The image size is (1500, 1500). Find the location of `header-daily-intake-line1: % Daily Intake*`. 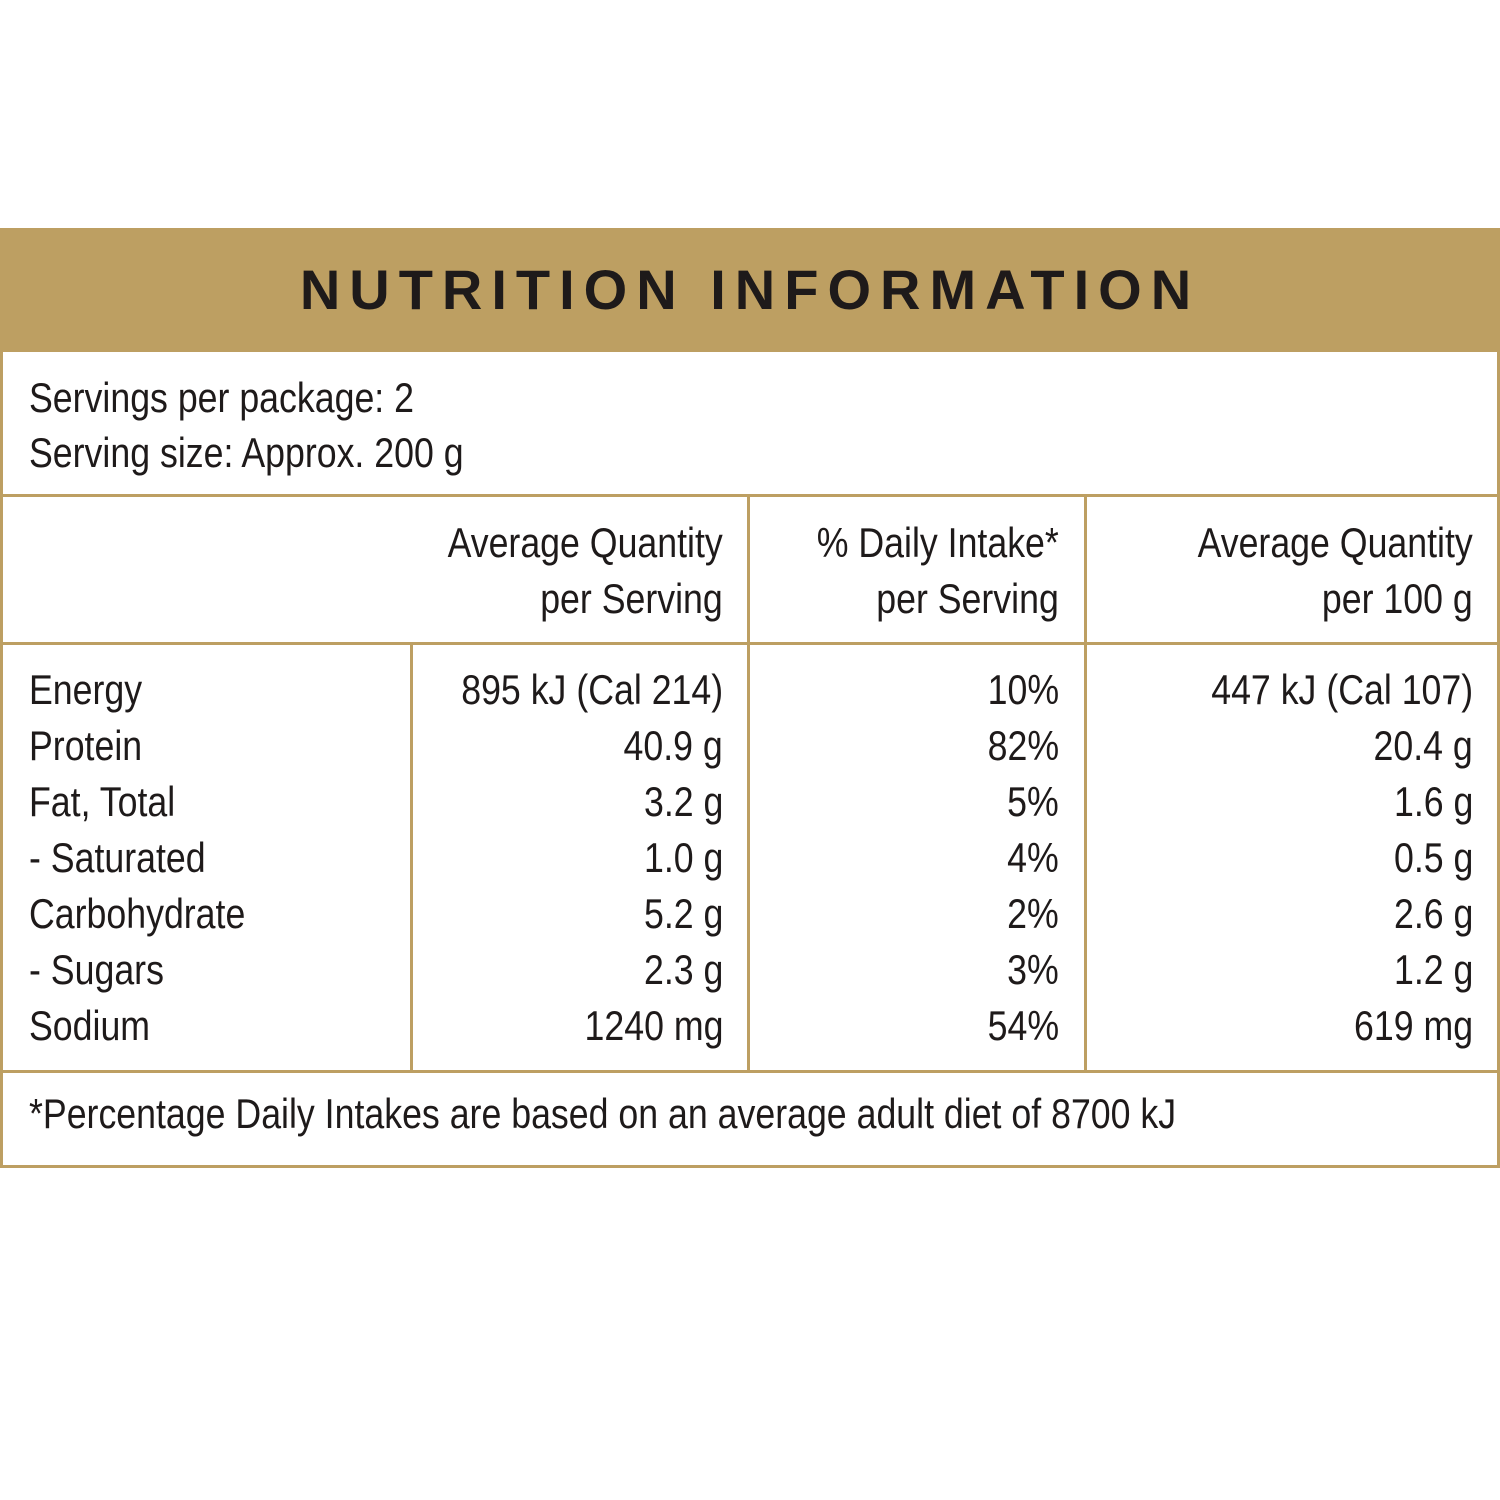

header-daily-intake-line1: % Daily Intake* is located at coordinates (937, 542).